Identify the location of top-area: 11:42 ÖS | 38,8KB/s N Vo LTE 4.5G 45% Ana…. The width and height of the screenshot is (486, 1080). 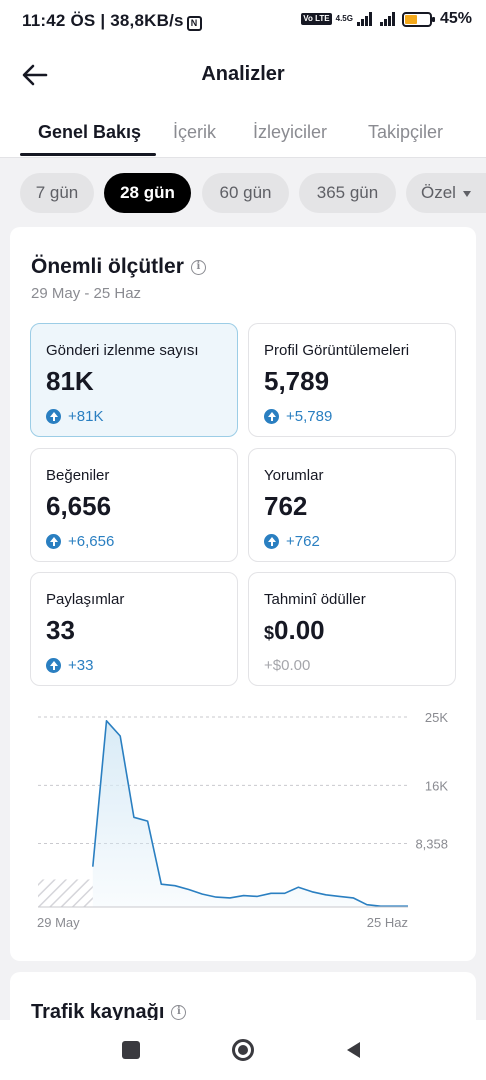
(243, 79).